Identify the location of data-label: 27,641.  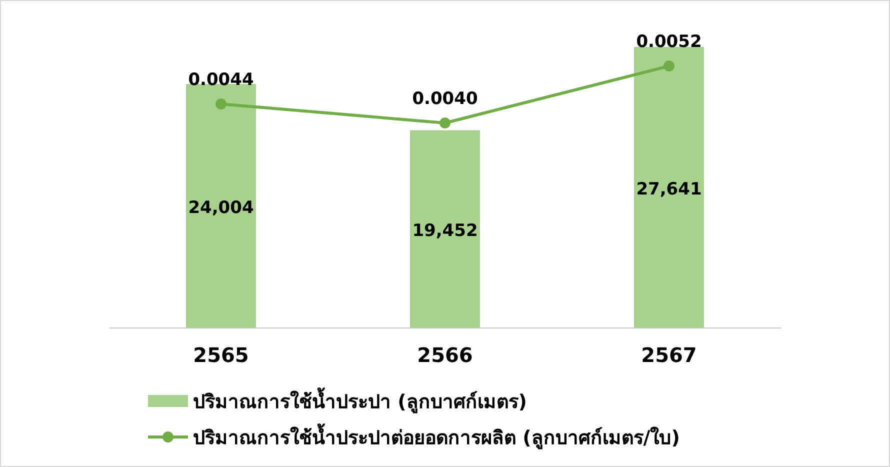
(669, 190).